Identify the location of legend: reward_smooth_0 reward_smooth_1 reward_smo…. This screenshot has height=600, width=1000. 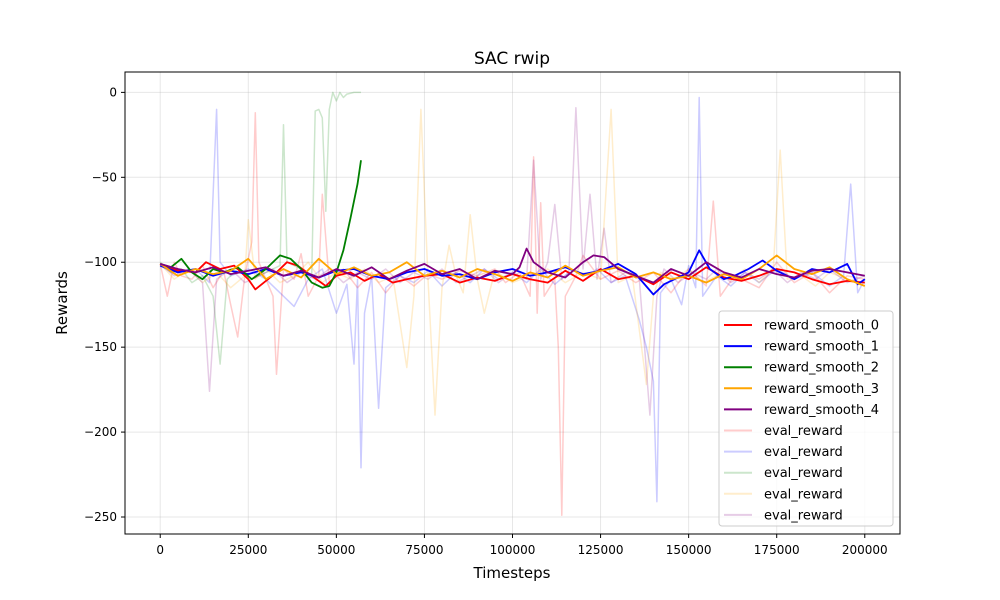
(806, 418).